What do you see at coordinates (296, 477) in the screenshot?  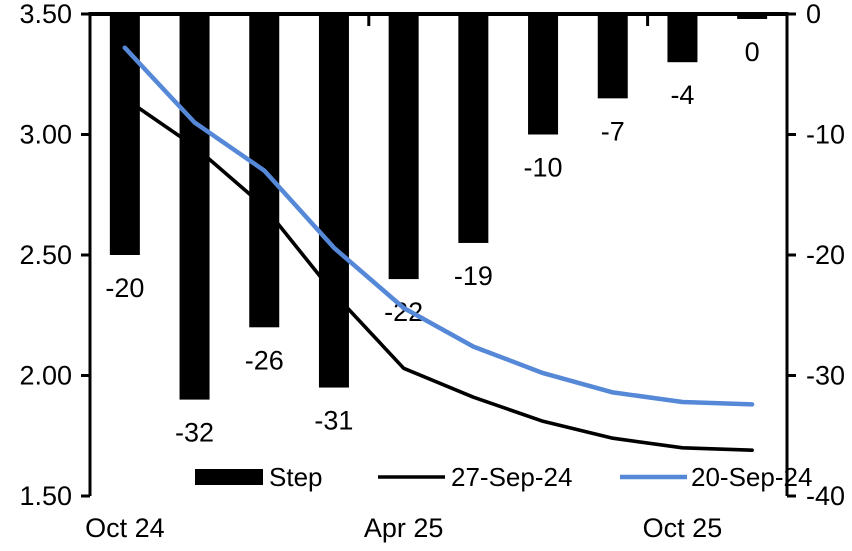 I see `legend-label-step: Step` at bounding box center [296, 477].